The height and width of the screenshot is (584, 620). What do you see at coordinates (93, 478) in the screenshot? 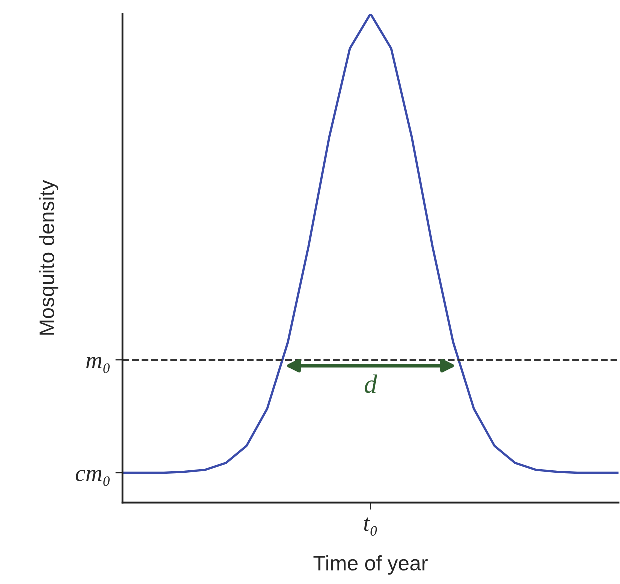
I see `text: cm₀` at bounding box center [93, 478].